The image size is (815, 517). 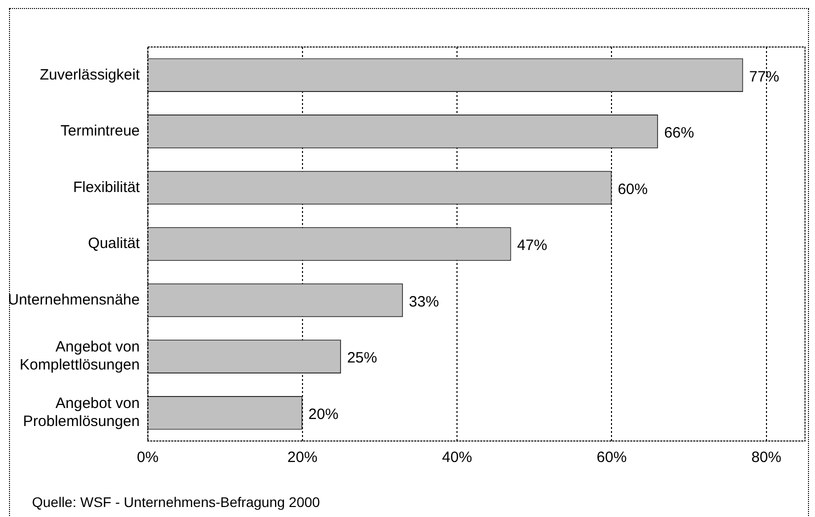 I want to click on data-label: 60%, so click(x=633, y=189).